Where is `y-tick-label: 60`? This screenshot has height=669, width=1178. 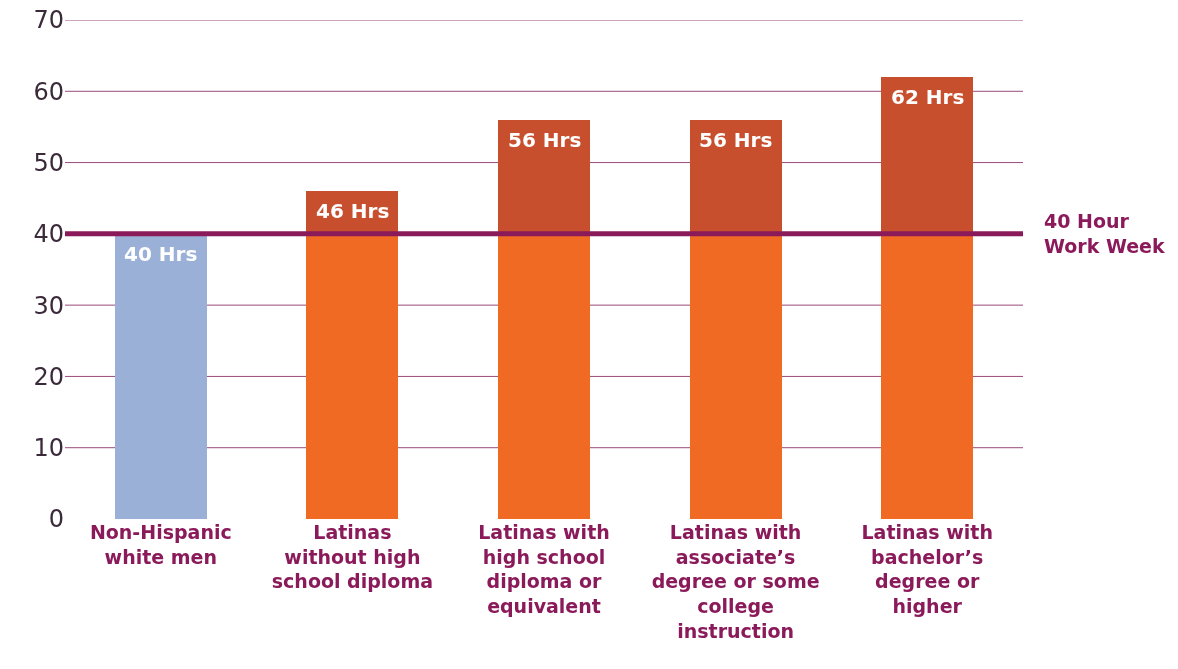 y-tick-label: 60 is located at coordinates (48, 91).